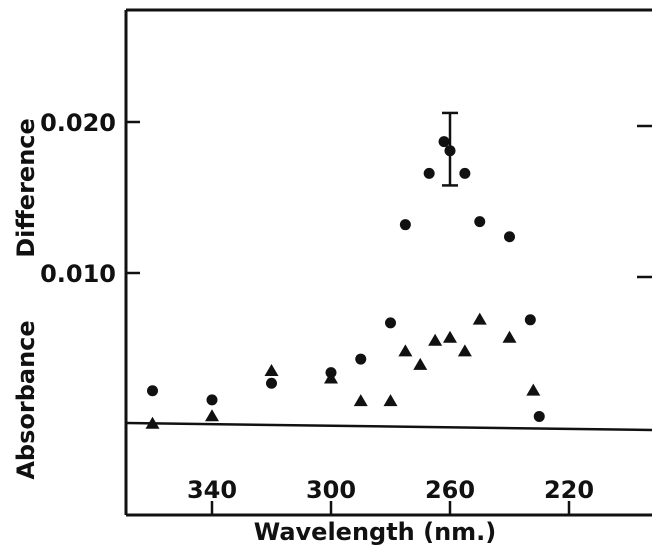 Image resolution: width=653 pixels, height=554 pixels. I want to click on y-axis-title-word-2: Difference, so click(26, 188).